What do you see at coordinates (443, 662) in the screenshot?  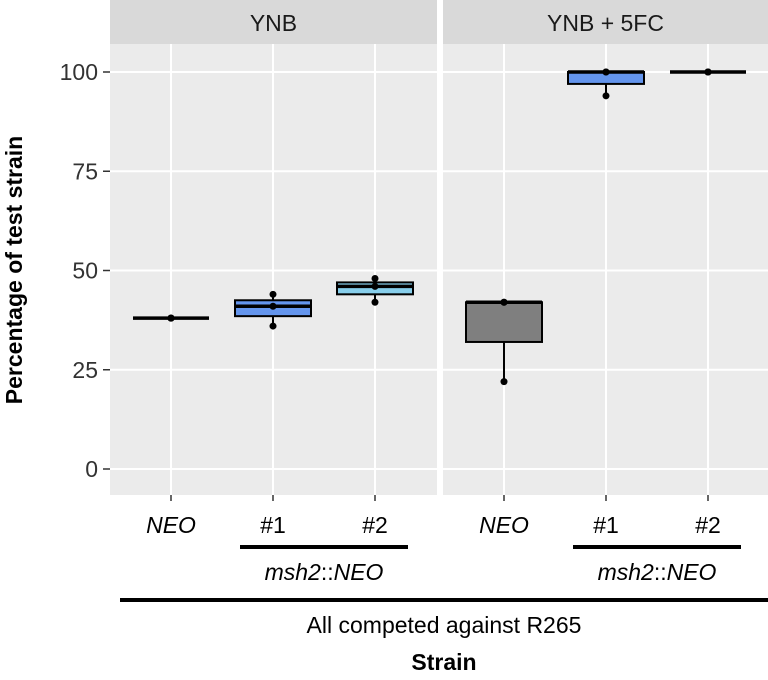 I see `x-axis-label: Strain` at bounding box center [443, 662].